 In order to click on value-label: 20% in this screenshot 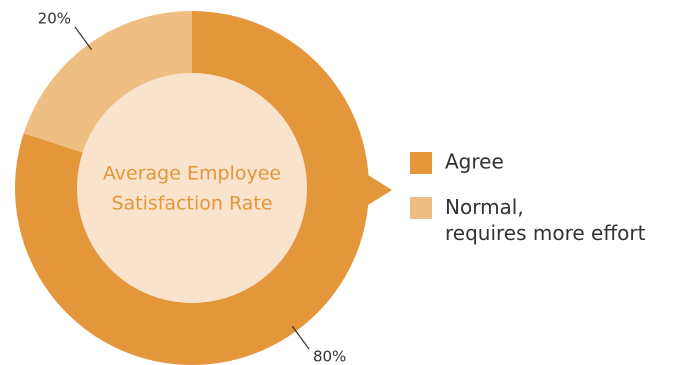, I will do `click(54, 19)`.